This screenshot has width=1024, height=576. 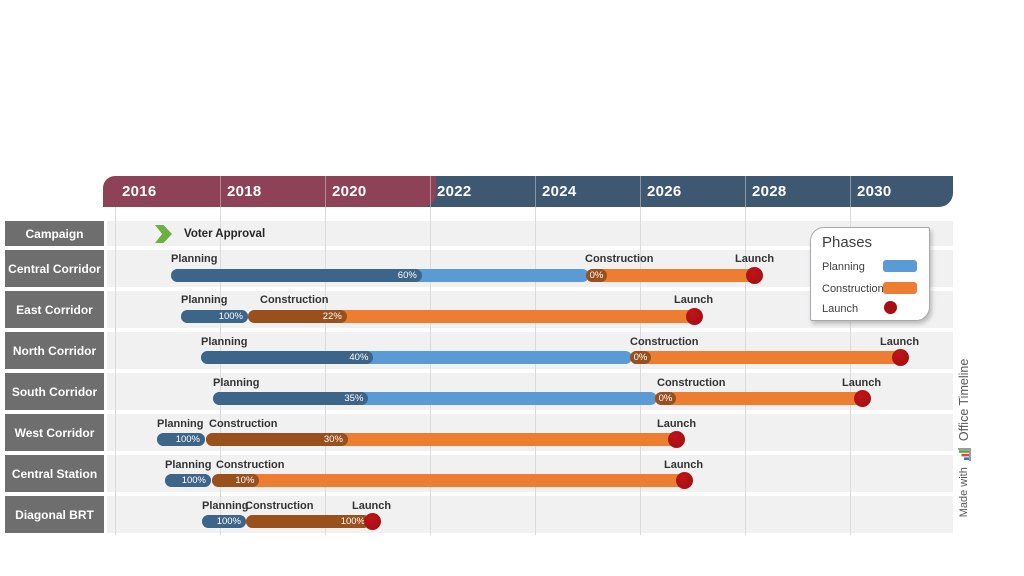 What do you see at coordinates (449, 480) in the screenshot?
I see `construction-bar: 10%` at bounding box center [449, 480].